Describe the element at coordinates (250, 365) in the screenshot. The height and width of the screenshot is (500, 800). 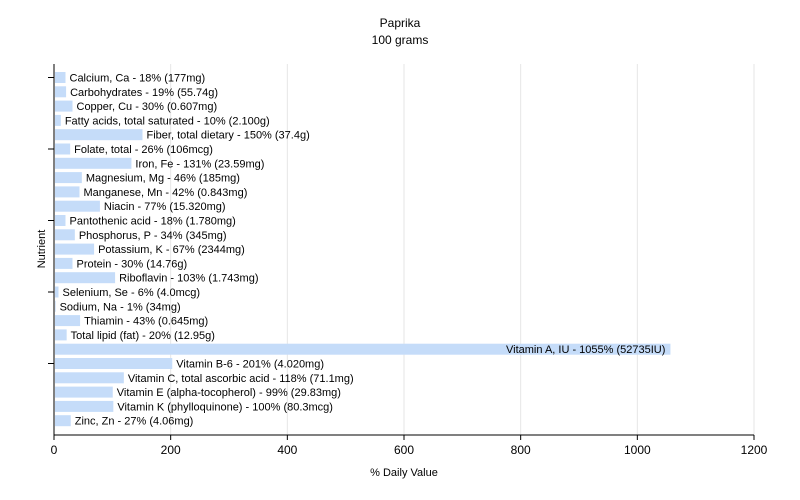
I see `bar-label: Vitamin B-6 - 201% (4.020mg)` at that location.